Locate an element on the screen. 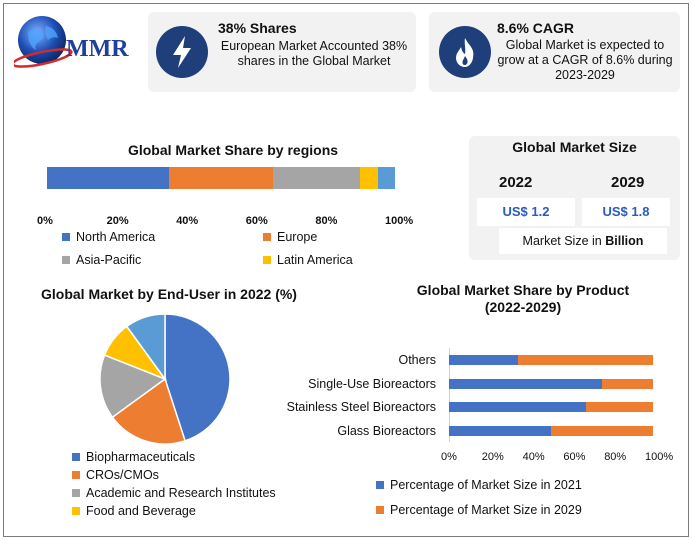 The width and height of the screenshot is (692, 540). legend-north-america: North America is located at coordinates (108, 237).